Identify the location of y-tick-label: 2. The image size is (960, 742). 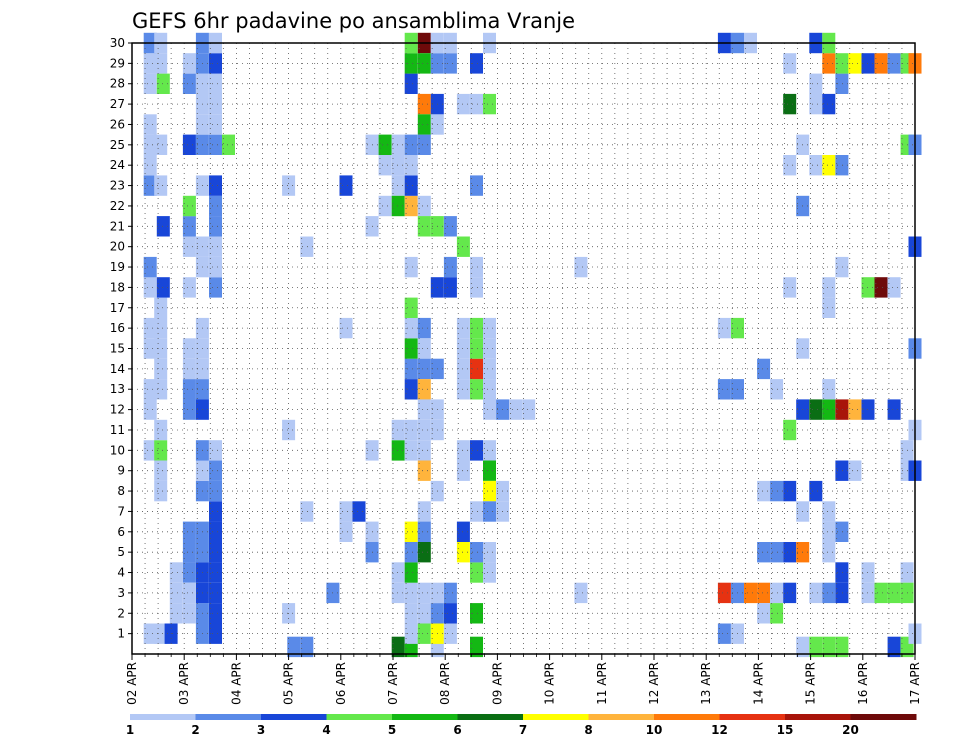
(121, 613).